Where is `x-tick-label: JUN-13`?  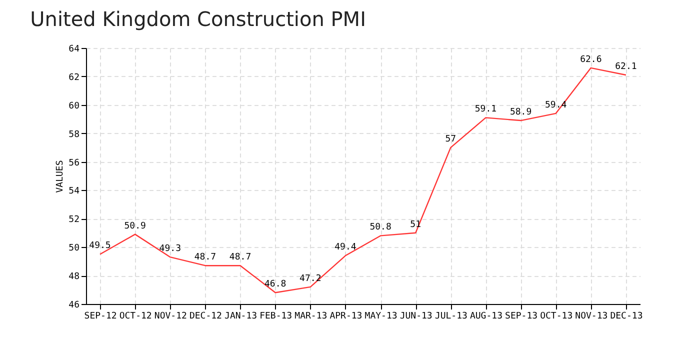 x-tick-label: JUN-13 is located at coordinates (416, 317).